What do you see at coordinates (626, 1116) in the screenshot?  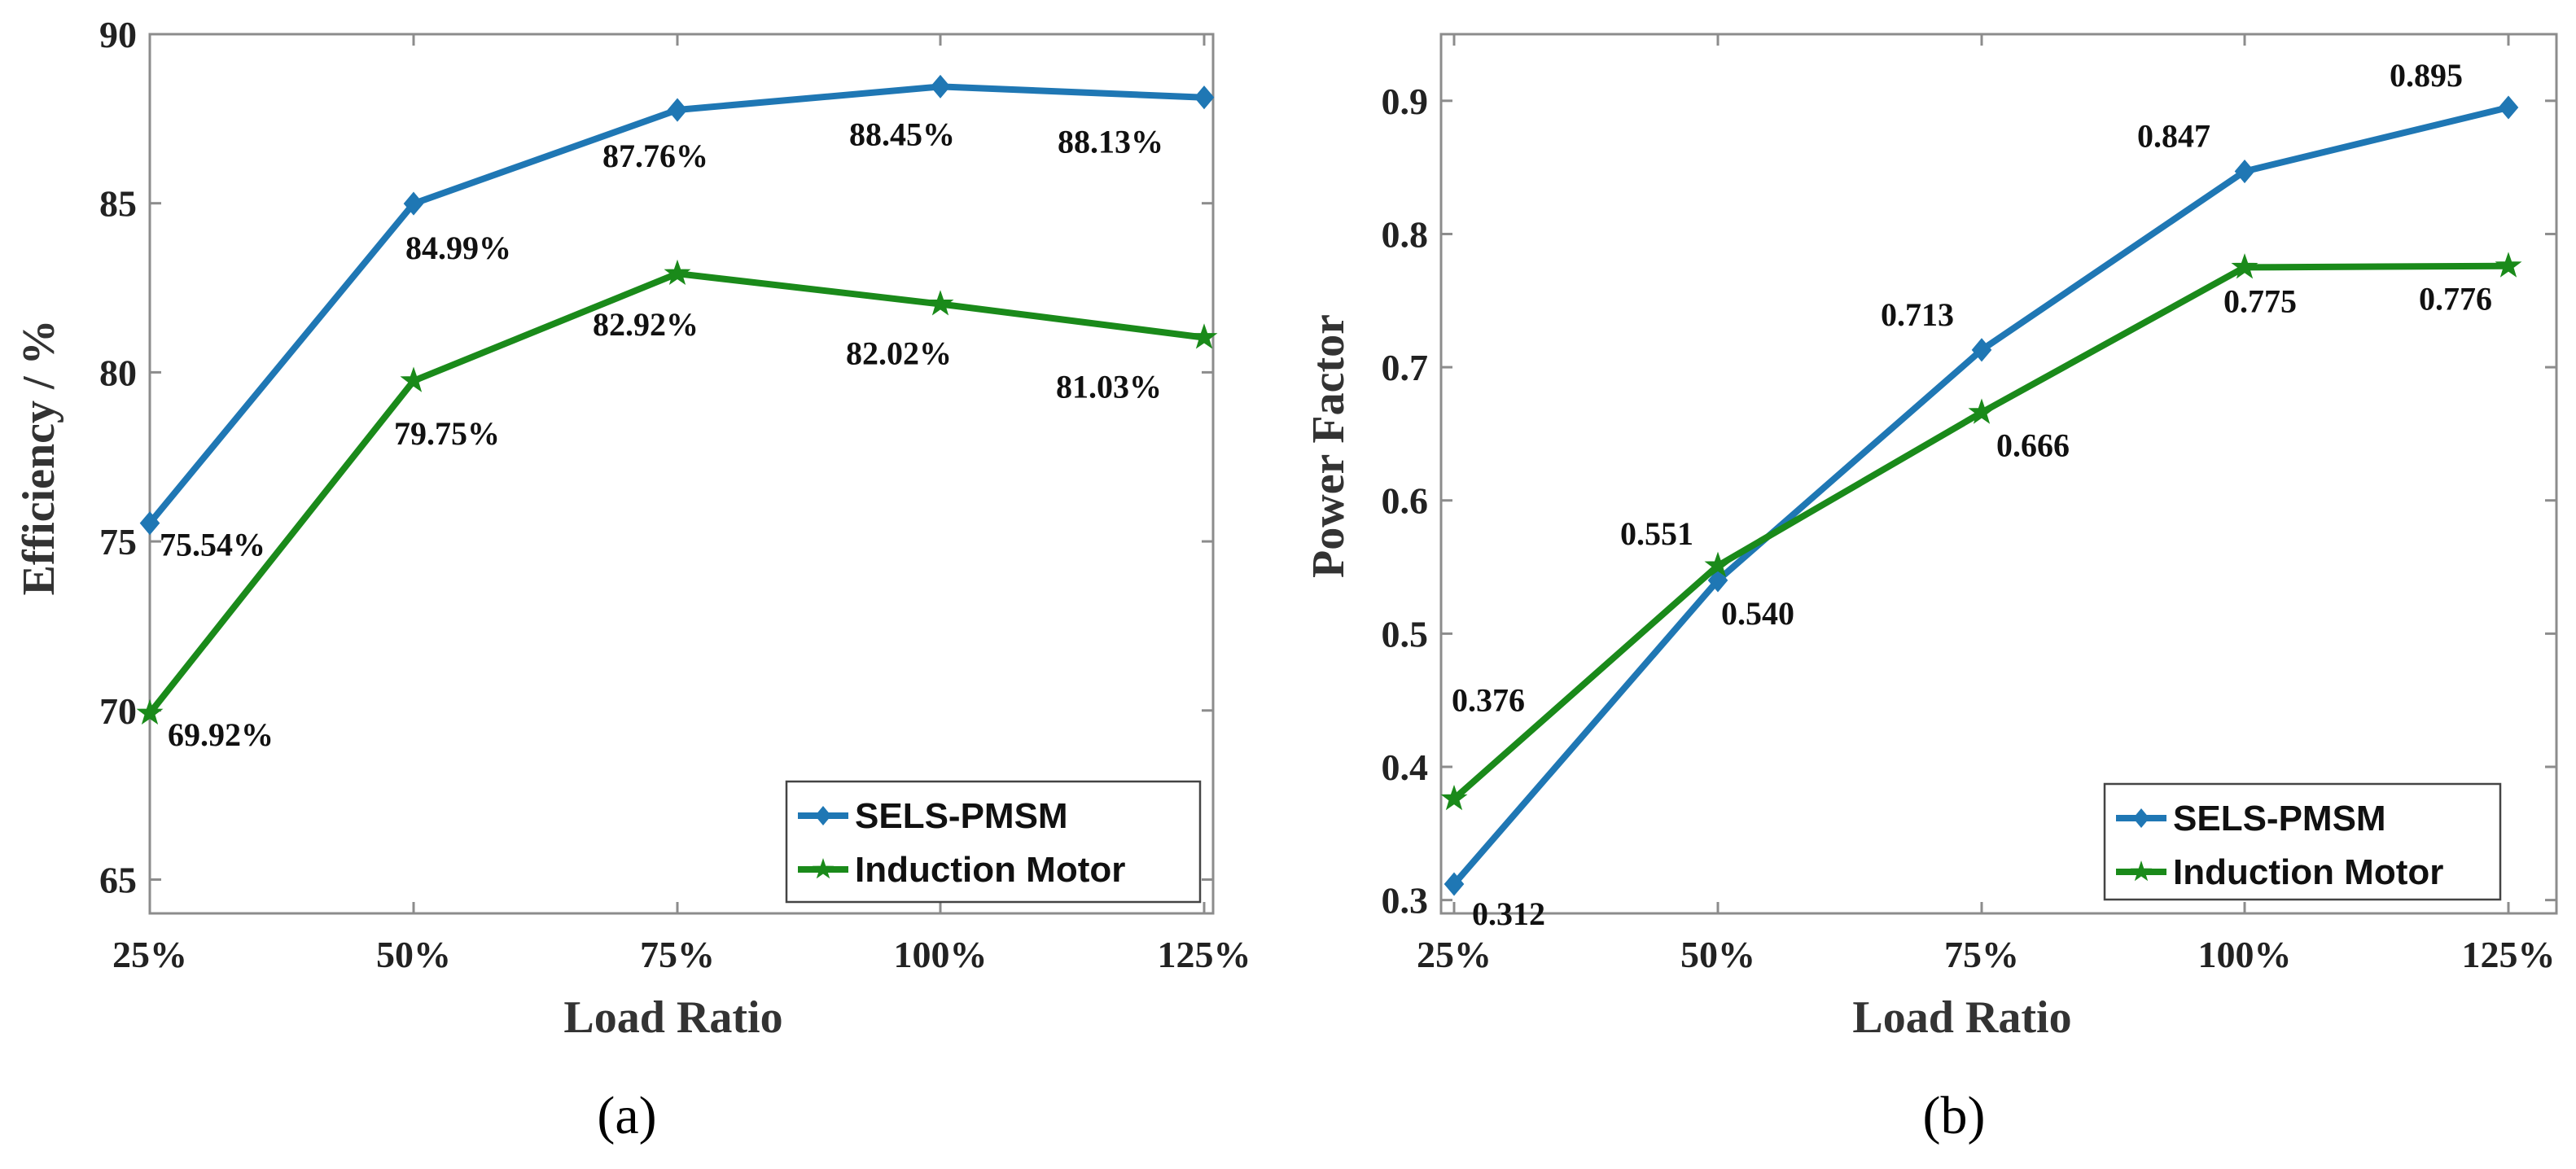 I see `panel-a-caption: (a)` at bounding box center [626, 1116].